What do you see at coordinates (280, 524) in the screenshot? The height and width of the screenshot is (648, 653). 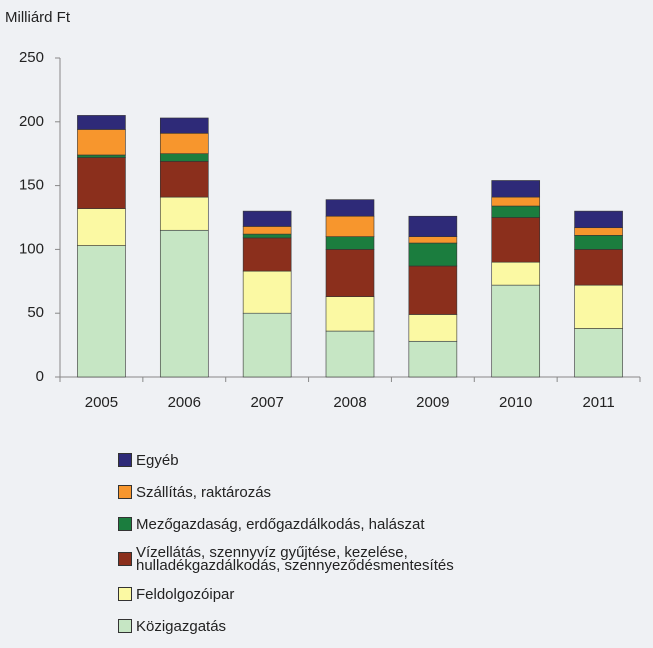 I see `legend-label: Mezőgazdaság, erdőgazdálkodás, halászat` at bounding box center [280, 524].